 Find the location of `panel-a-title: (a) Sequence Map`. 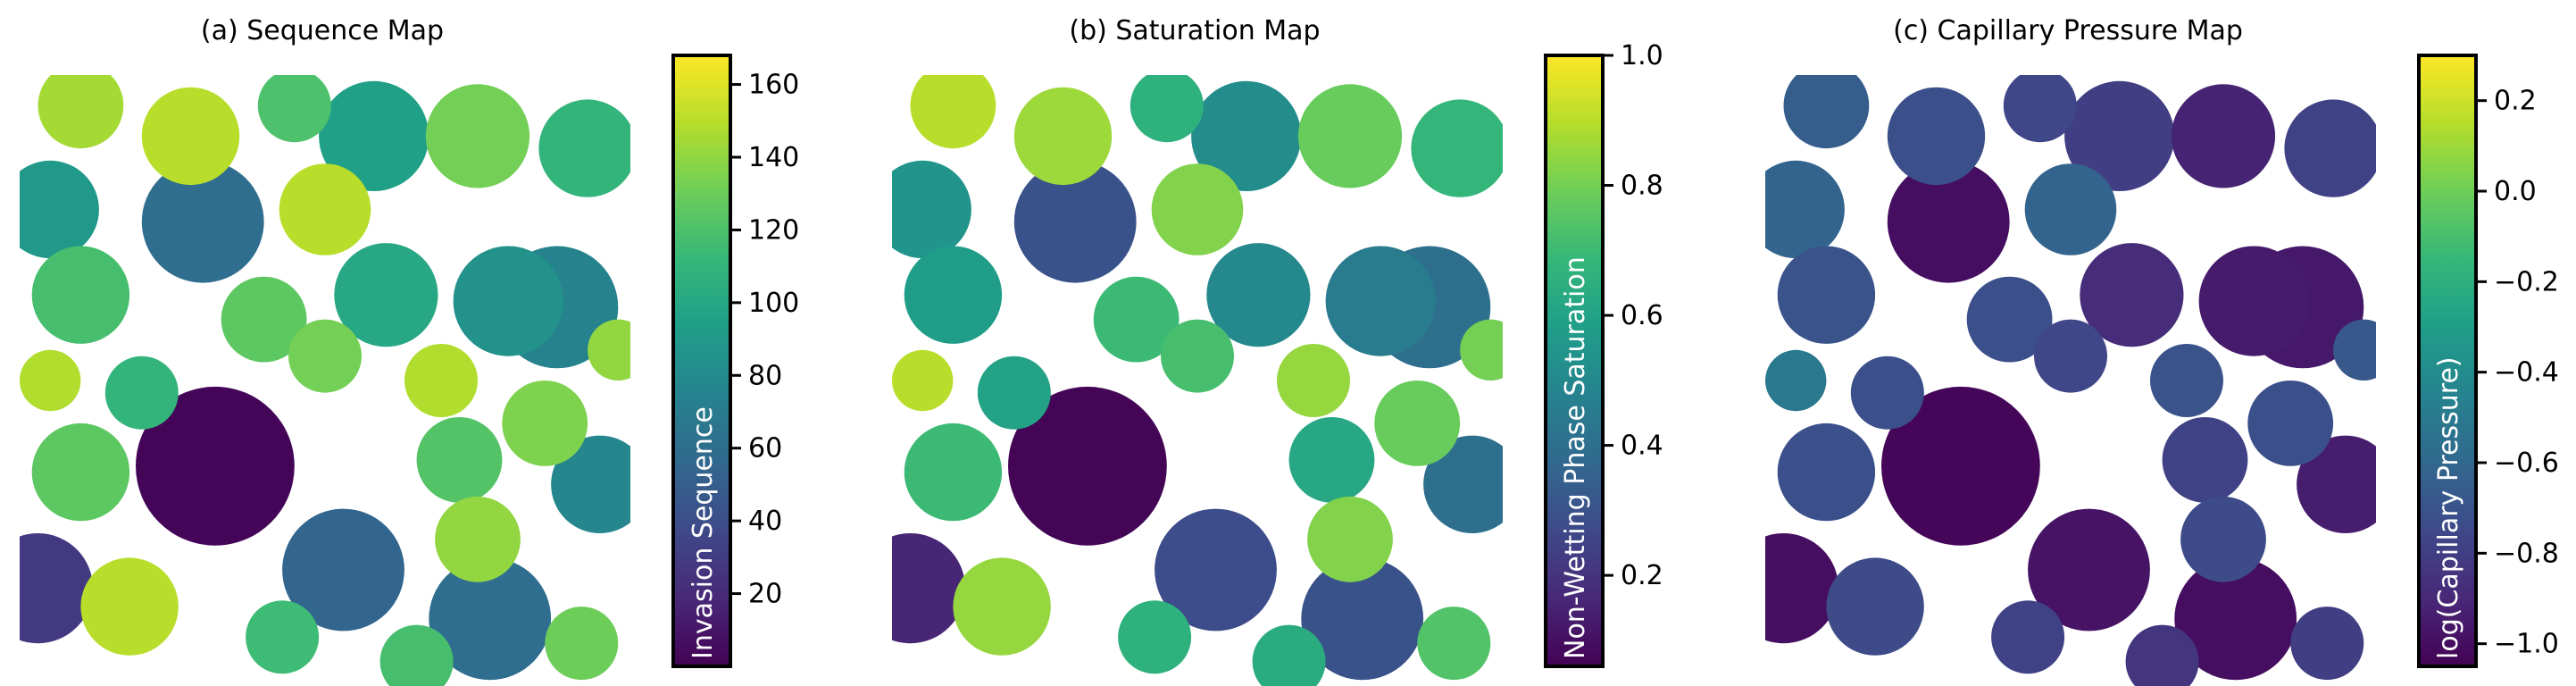

panel-a-title: (a) Sequence Map is located at coordinates (322, 30).